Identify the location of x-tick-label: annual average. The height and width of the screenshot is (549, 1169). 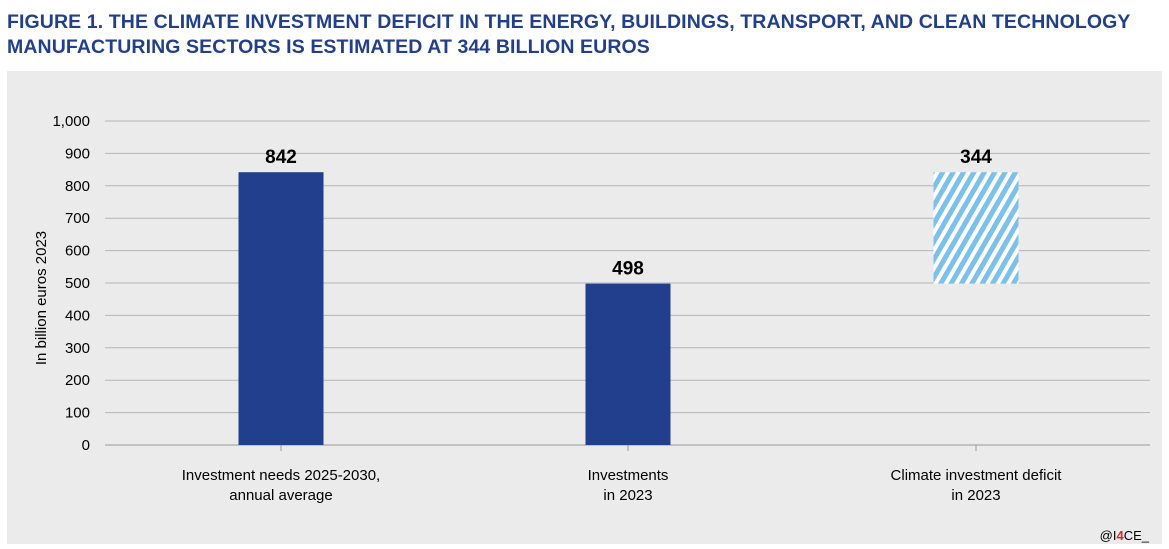
(280, 495).